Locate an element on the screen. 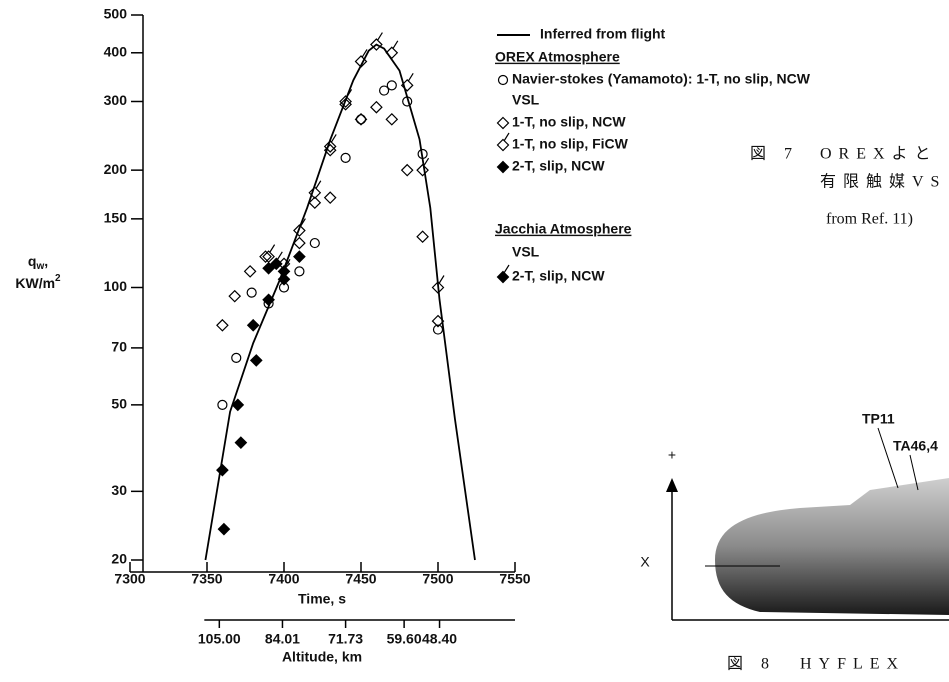  legend-heading: OREX Atmosphere is located at coordinates (557, 57).